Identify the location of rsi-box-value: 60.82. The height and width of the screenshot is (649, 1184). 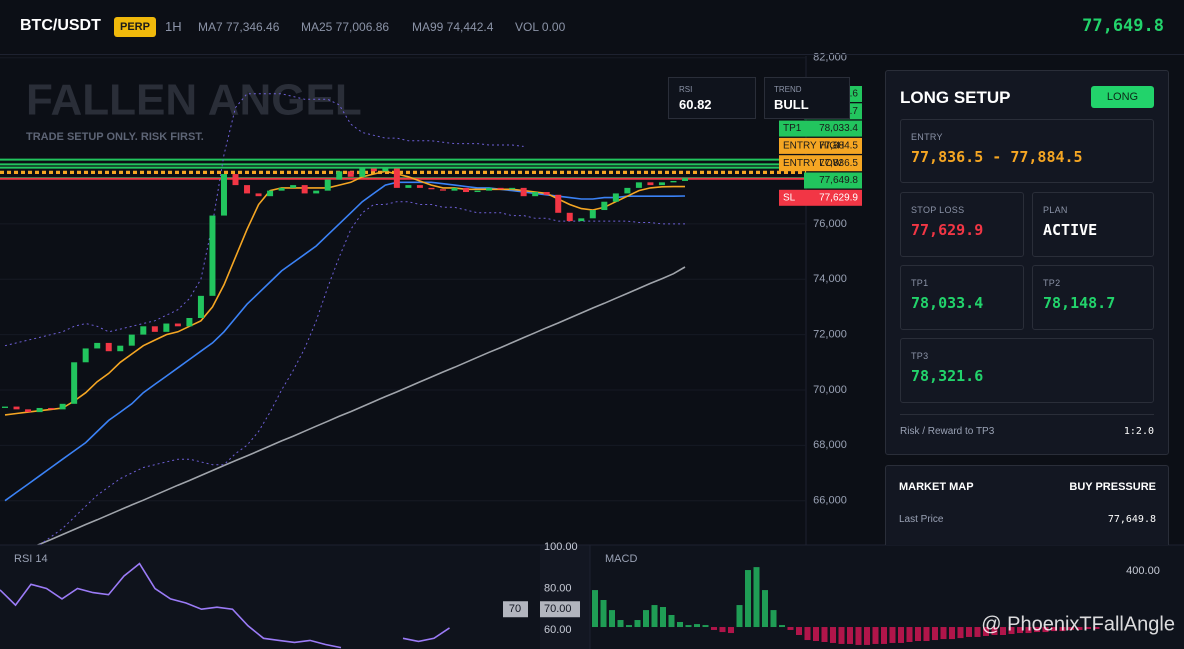
(695, 104).